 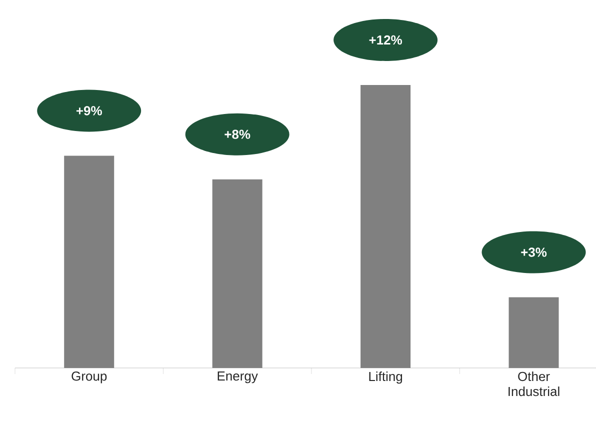 I want to click on x-tick-label: Other Industrial, so click(x=534, y=384).